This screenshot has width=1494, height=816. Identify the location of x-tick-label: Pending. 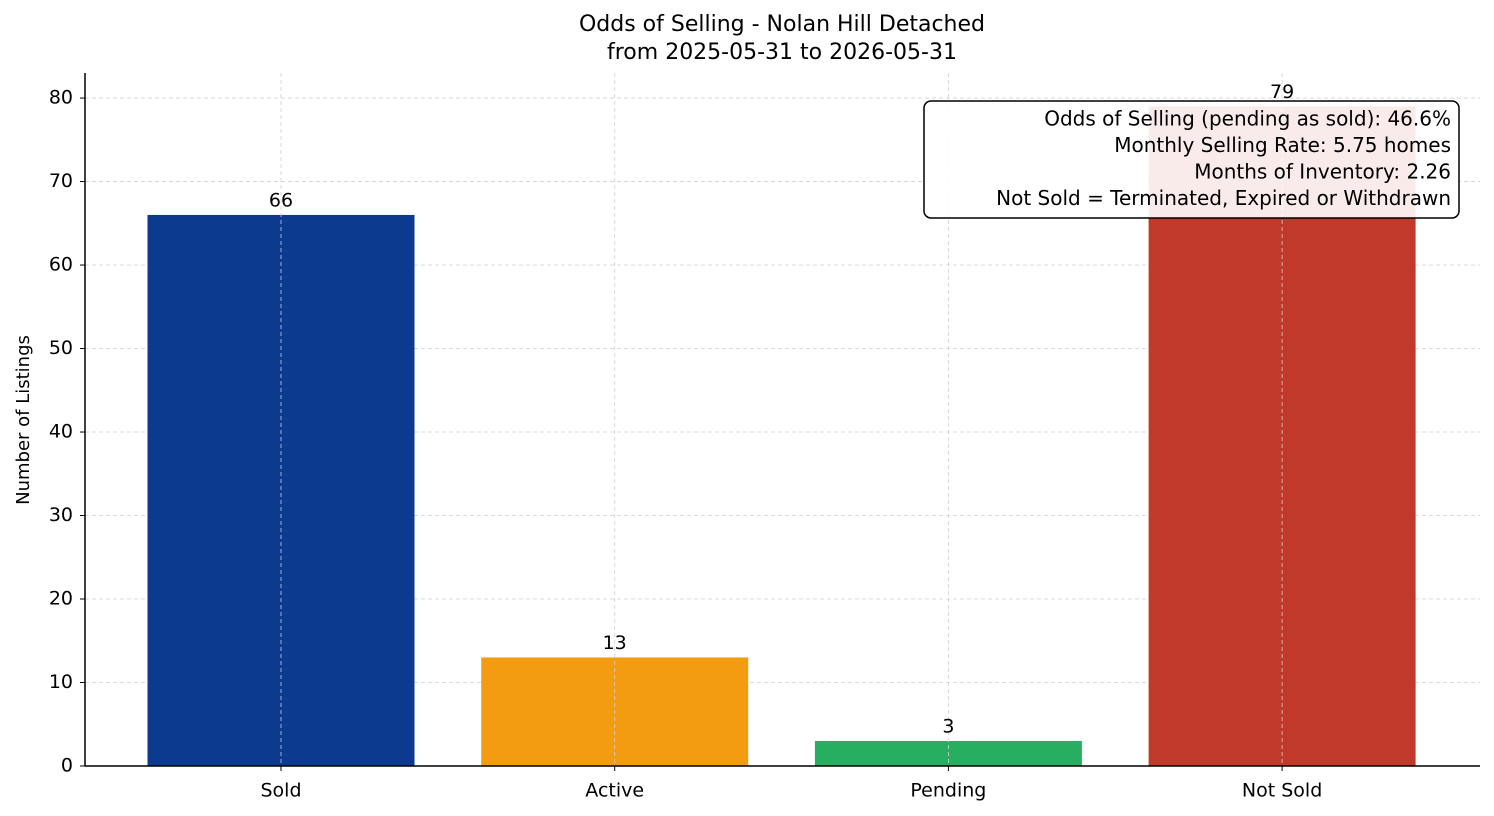
(948, 791).